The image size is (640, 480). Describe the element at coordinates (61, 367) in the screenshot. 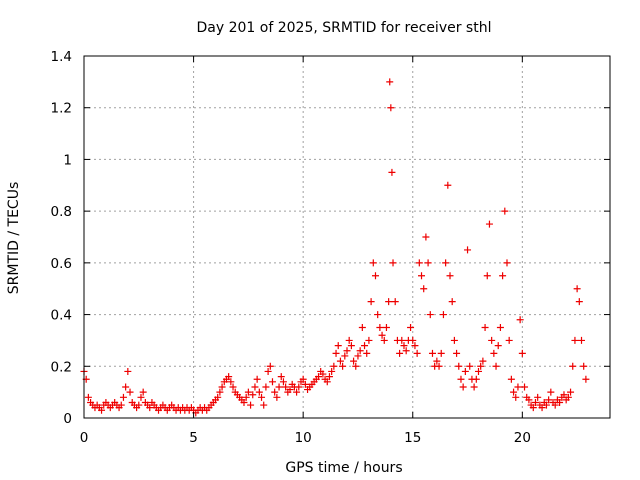

I see `y-tick-label: 0.2` at that location.